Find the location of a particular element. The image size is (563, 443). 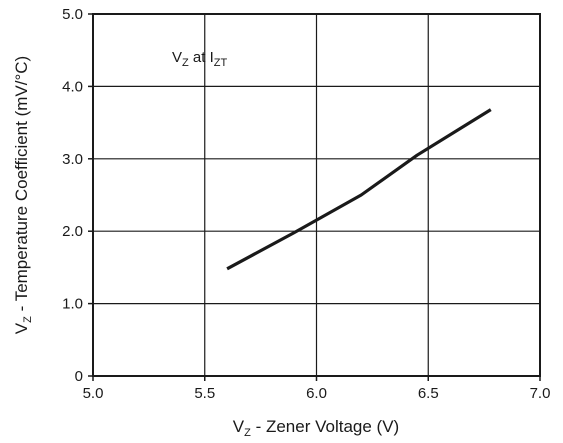

y-tick-label-1: 1.0 is located at coordinates (72, 304).